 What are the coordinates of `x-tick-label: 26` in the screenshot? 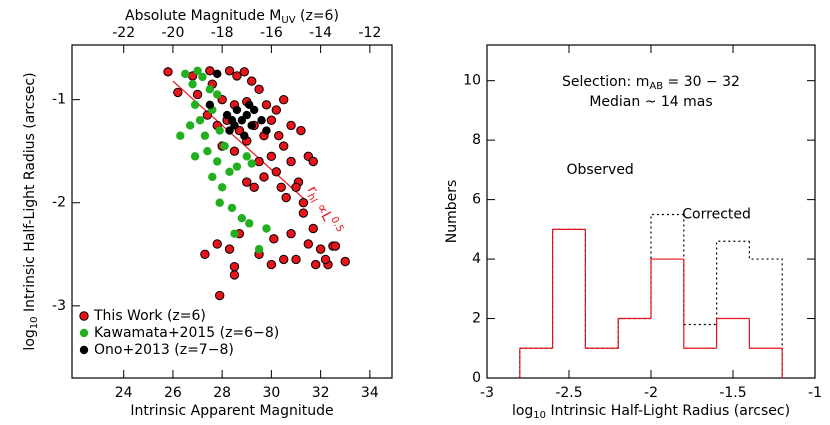 It's located at (173, 393).